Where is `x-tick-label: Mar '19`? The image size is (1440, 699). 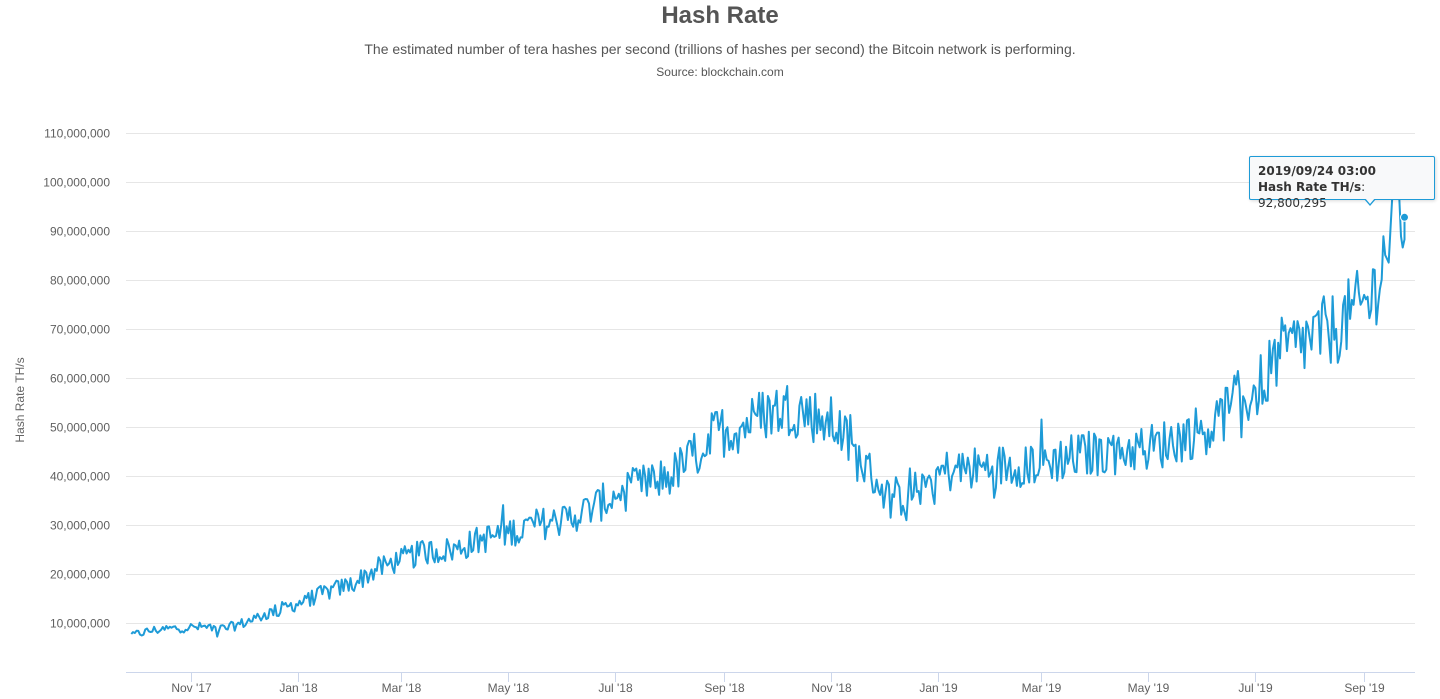 x-tick-label: Mar '19 is located at coordinates (1042, 688).